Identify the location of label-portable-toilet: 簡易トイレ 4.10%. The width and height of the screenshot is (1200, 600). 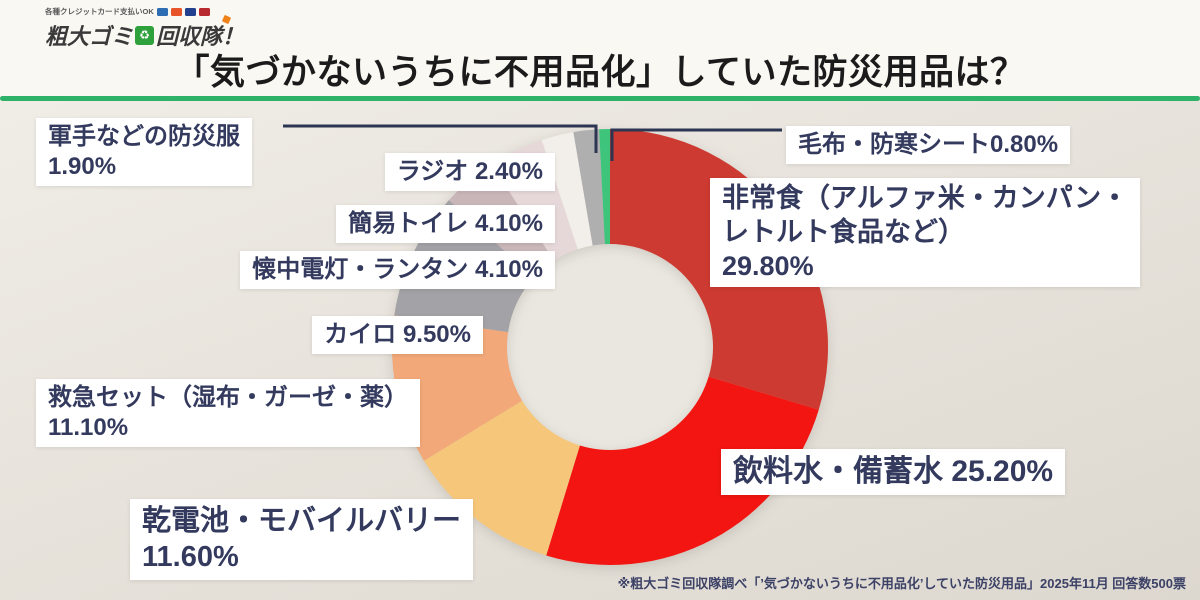
(445, 224).